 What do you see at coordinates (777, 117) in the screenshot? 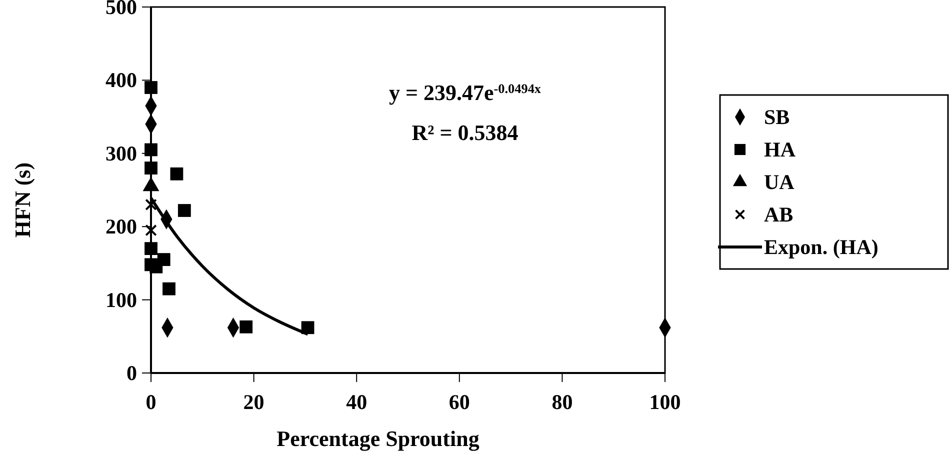
I see `legend-label: SB` at bounding box center [777, 117].